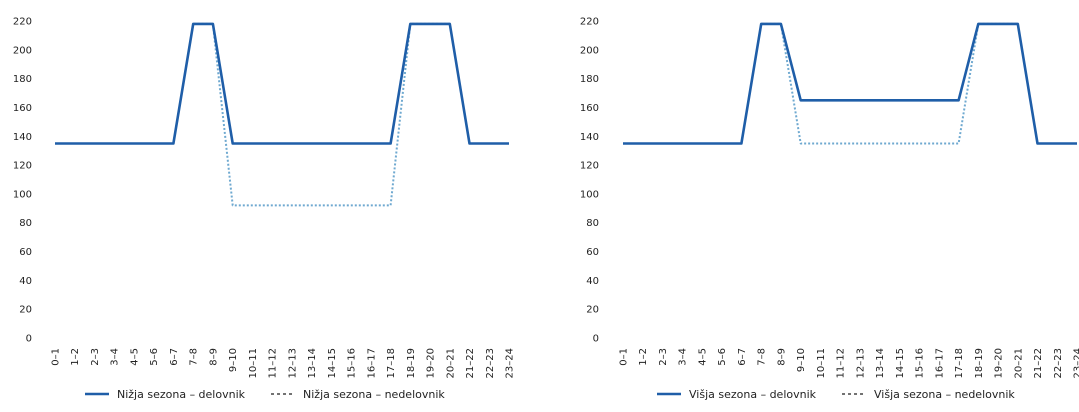 The width and height of the screenshot is (1079, 412). I want to click on series-line-nedelovnik, so click(850, 84).